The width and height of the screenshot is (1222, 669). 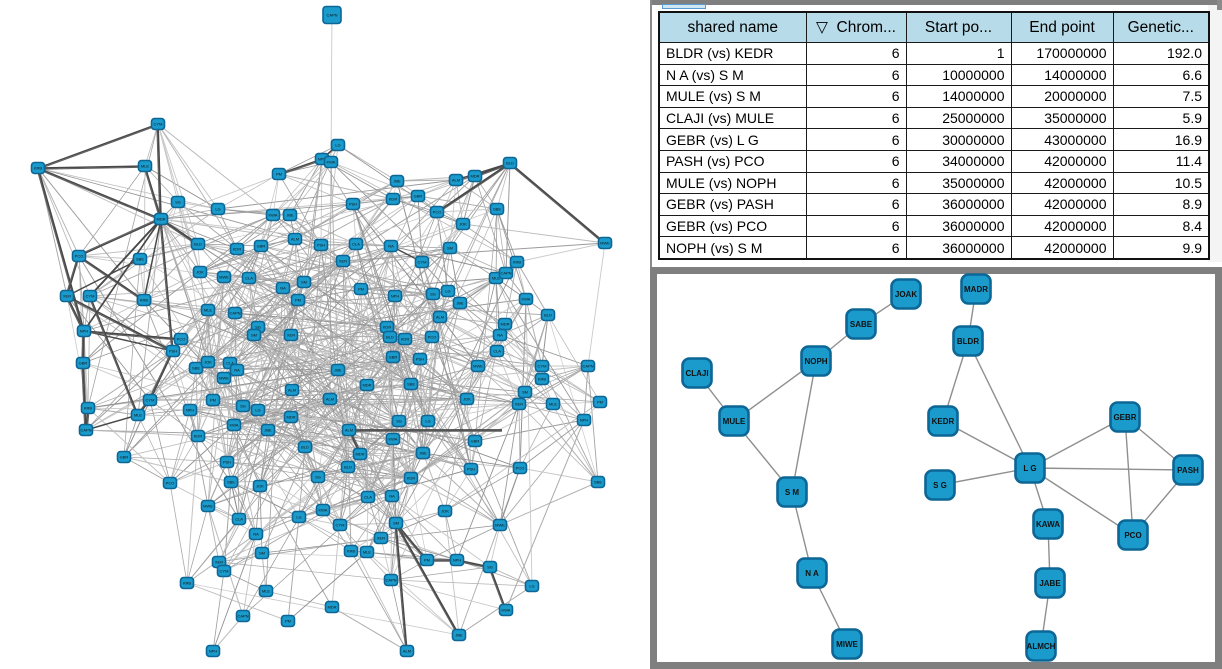 I want to click on svg-text: S G, so click(x=940, y=485).